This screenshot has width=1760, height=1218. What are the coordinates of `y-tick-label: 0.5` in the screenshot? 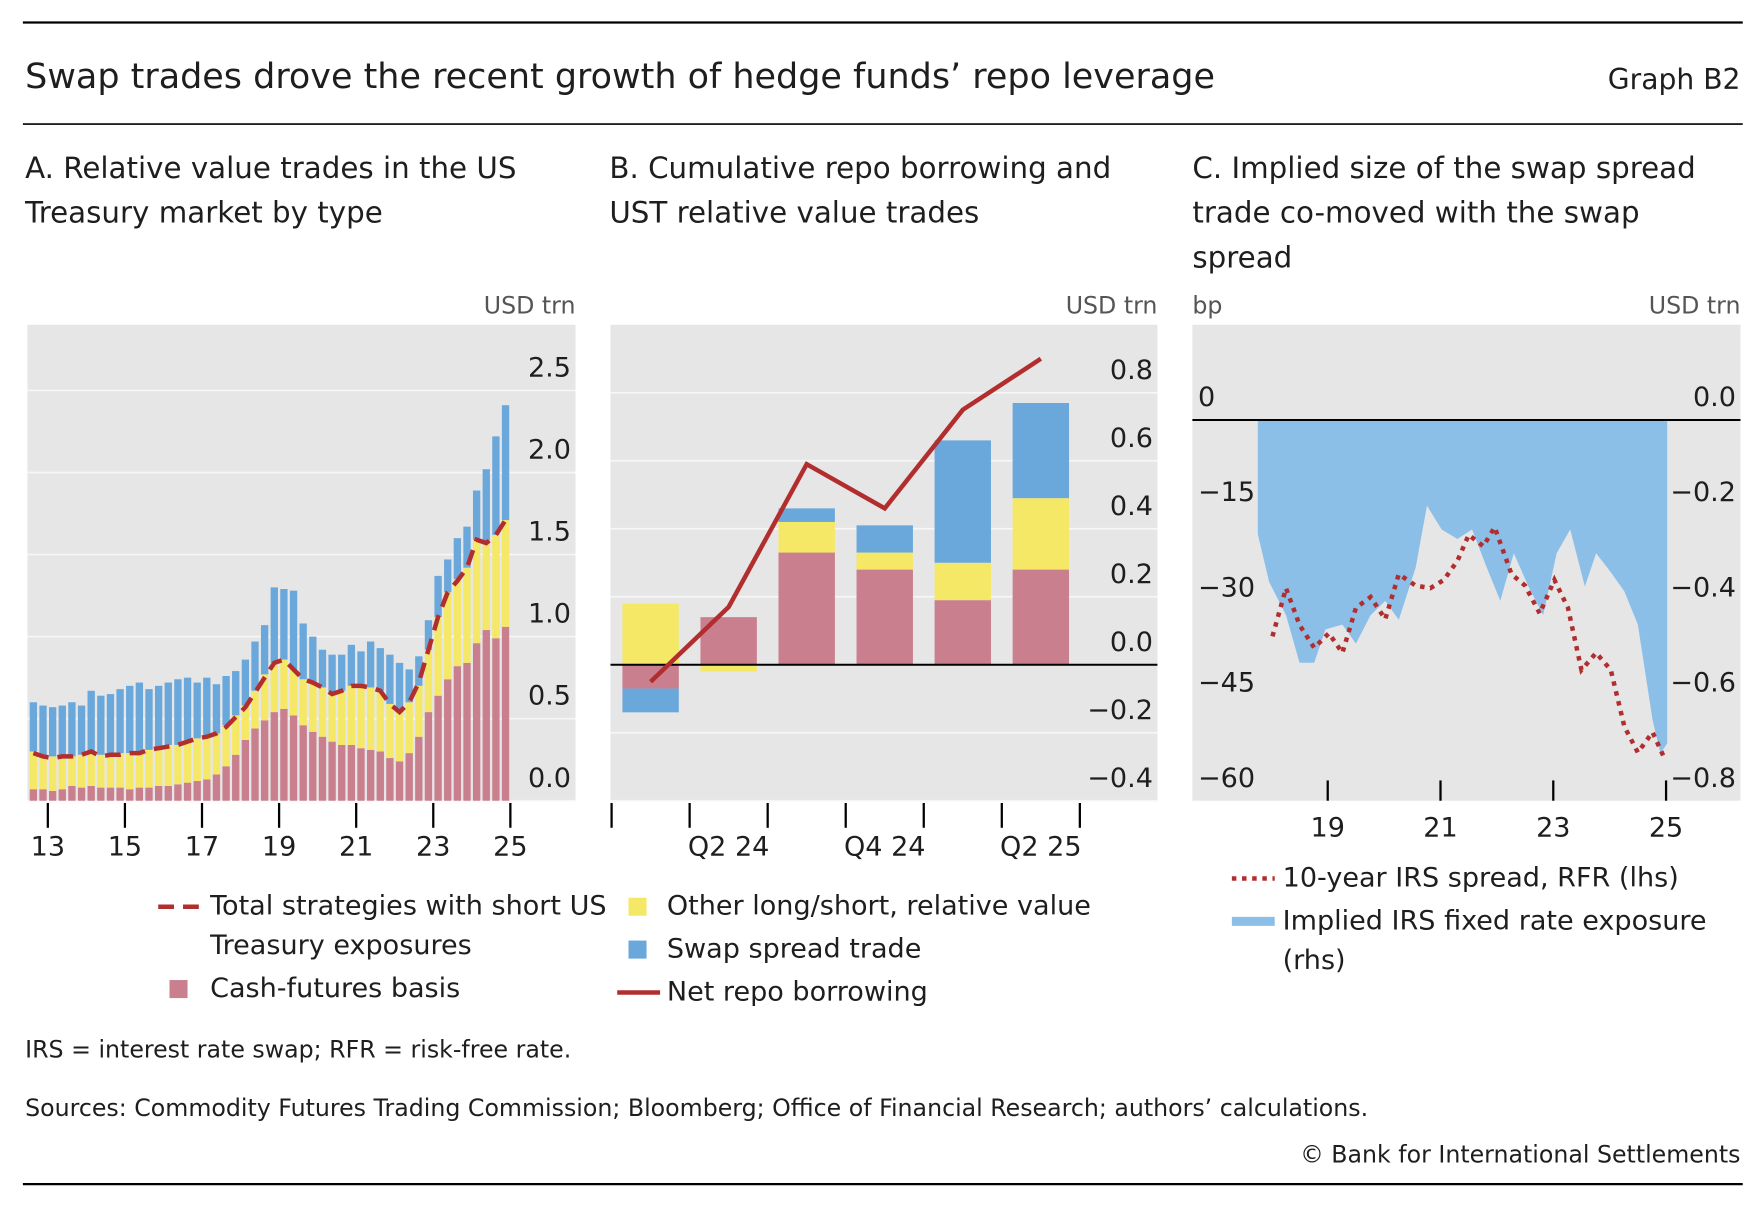 It's located at (549, 696).